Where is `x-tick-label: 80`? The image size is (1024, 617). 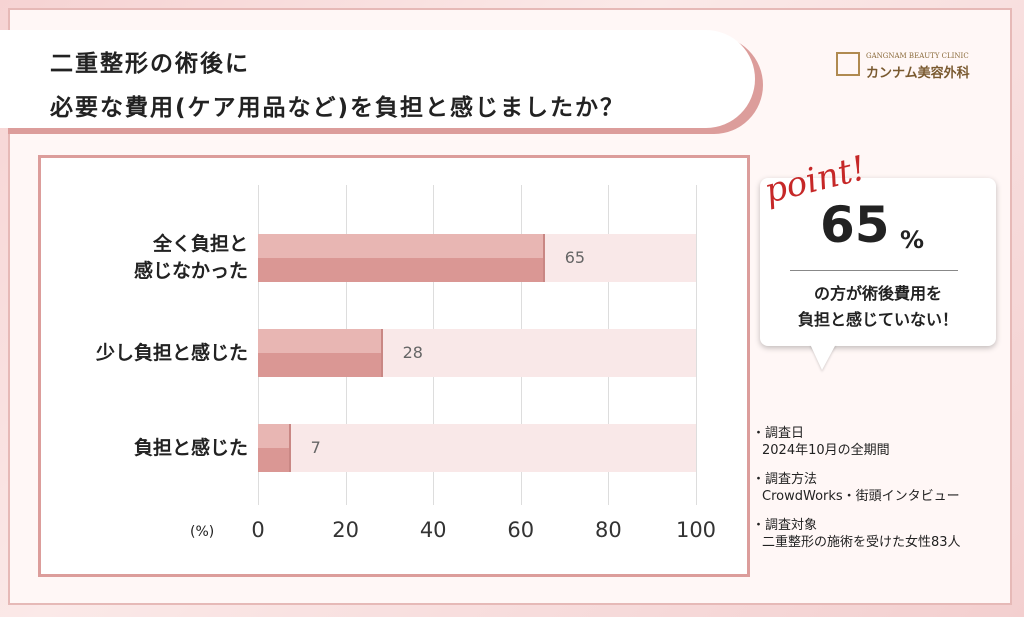
x-tick-label: 80 is located at coordinates (608, 530).